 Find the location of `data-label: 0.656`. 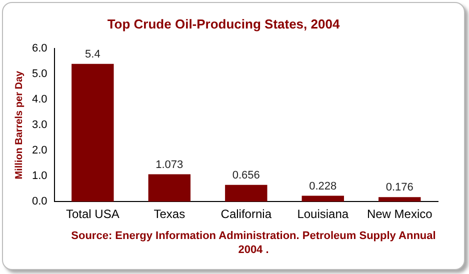

data-label: 0.656 is located at coordinates (246, 175).